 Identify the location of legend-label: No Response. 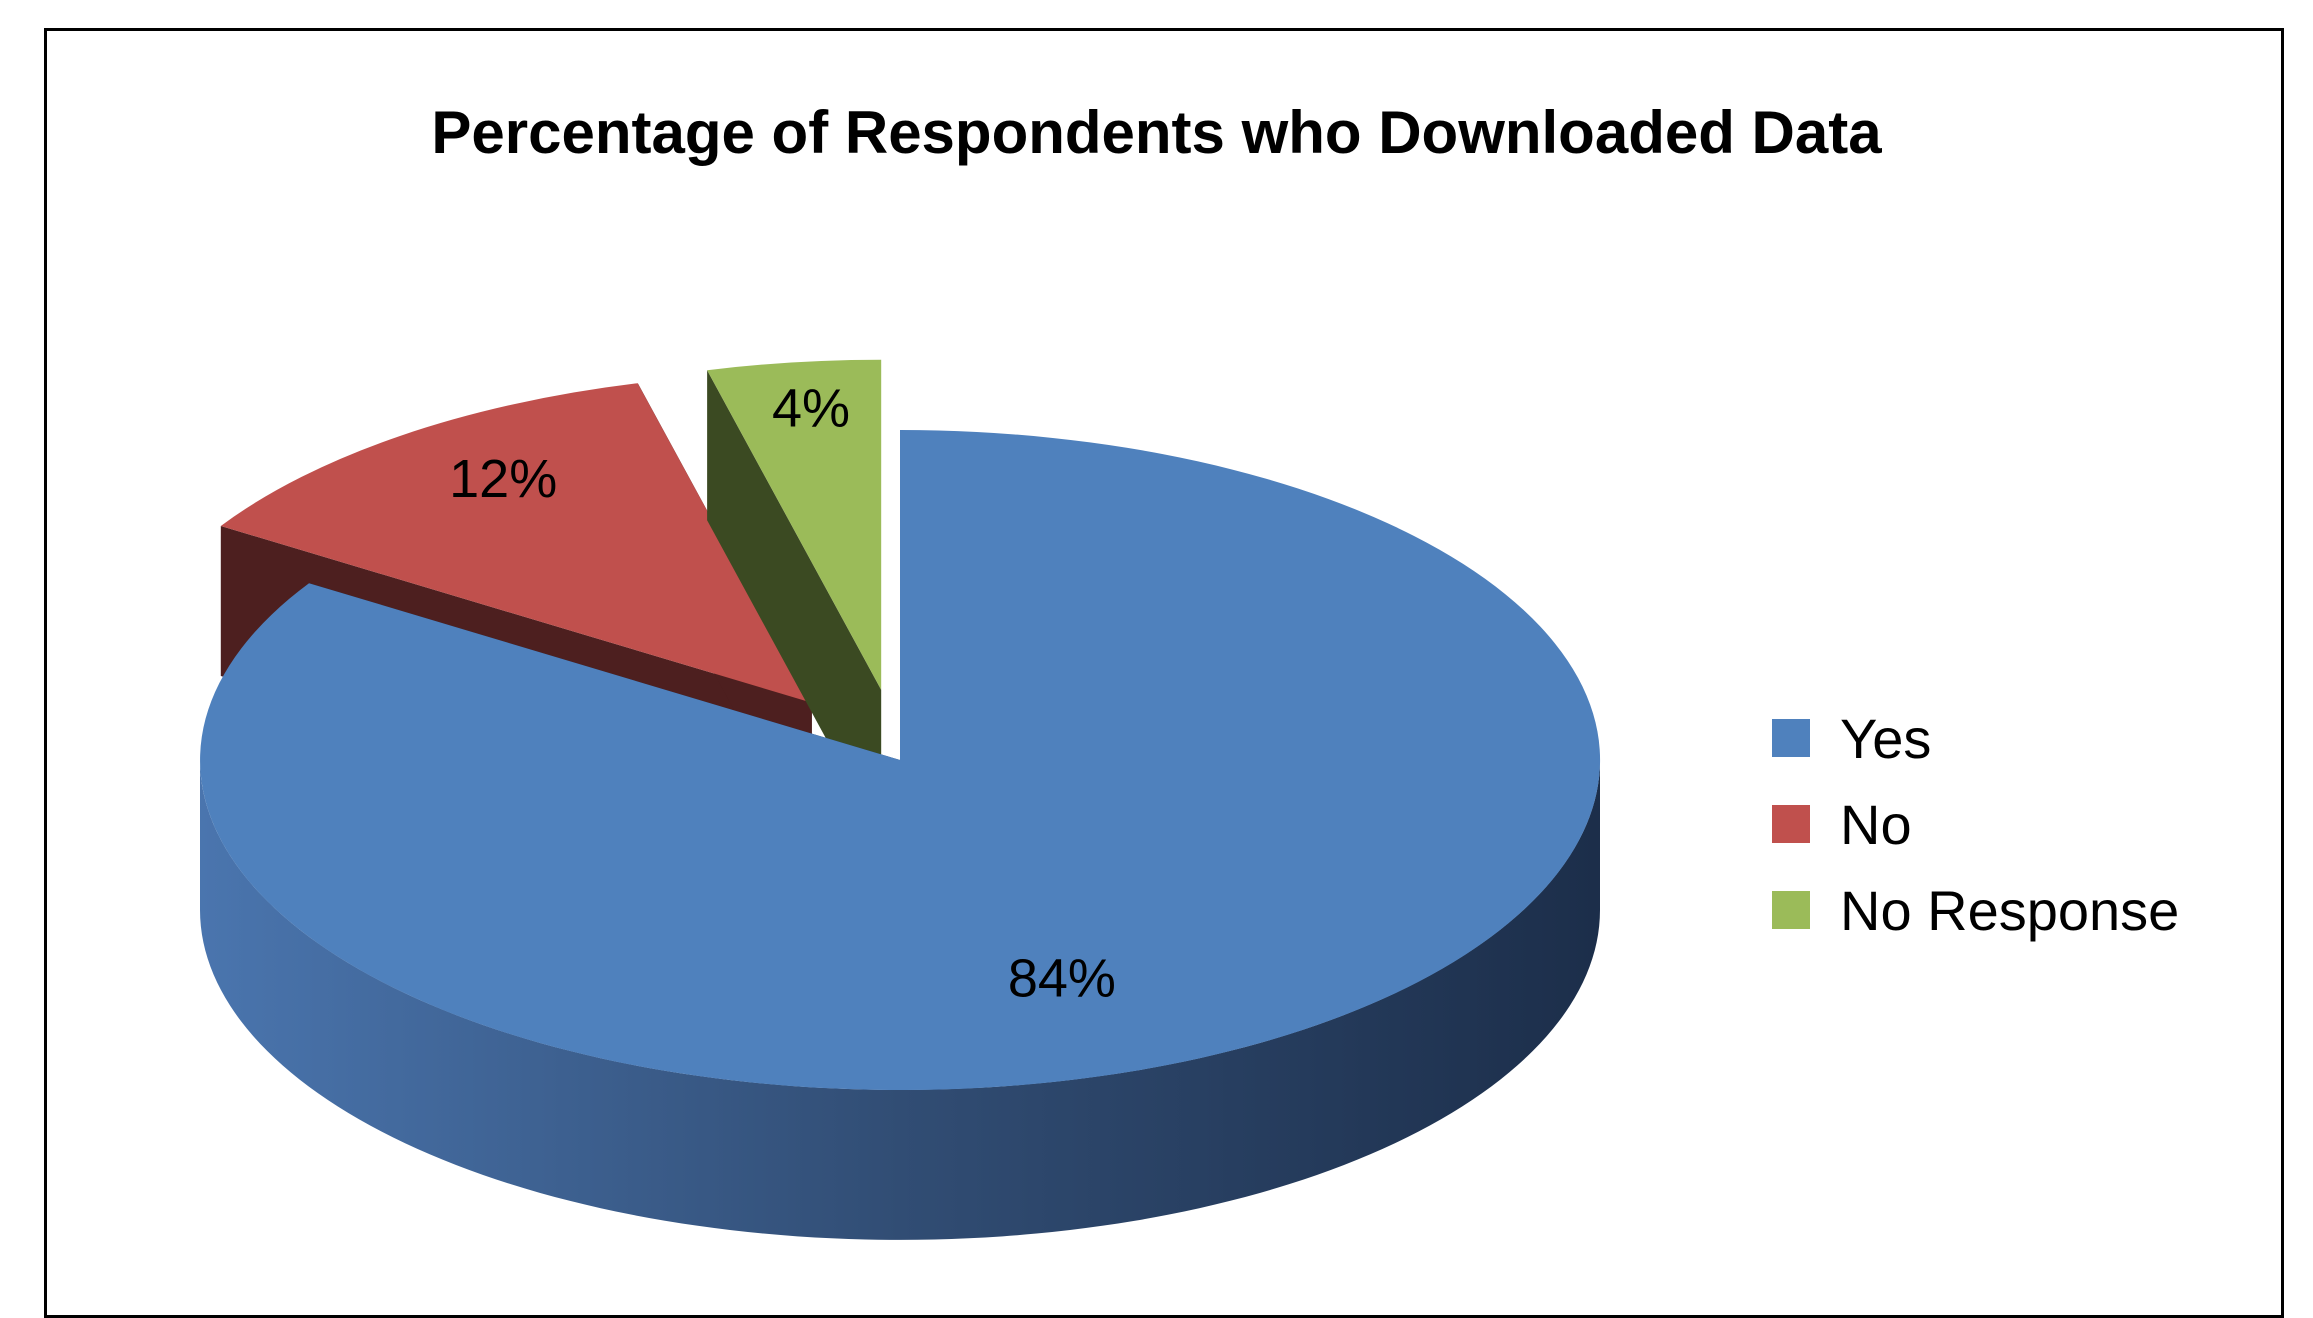
(2010, 910).